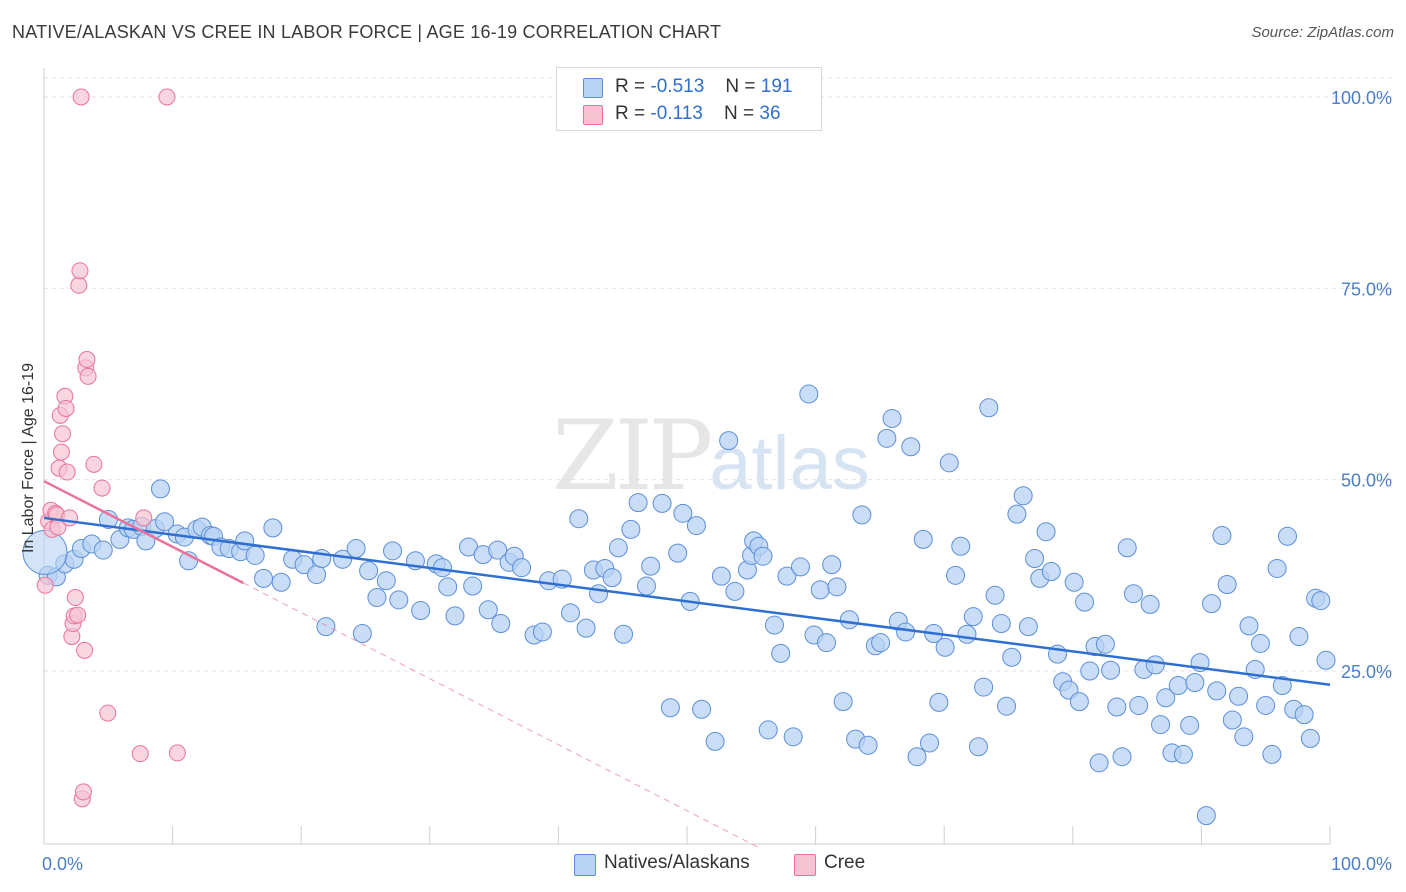  I want to click on legend-row-cree: R = -0.113 N = 36, so click(689, 114).